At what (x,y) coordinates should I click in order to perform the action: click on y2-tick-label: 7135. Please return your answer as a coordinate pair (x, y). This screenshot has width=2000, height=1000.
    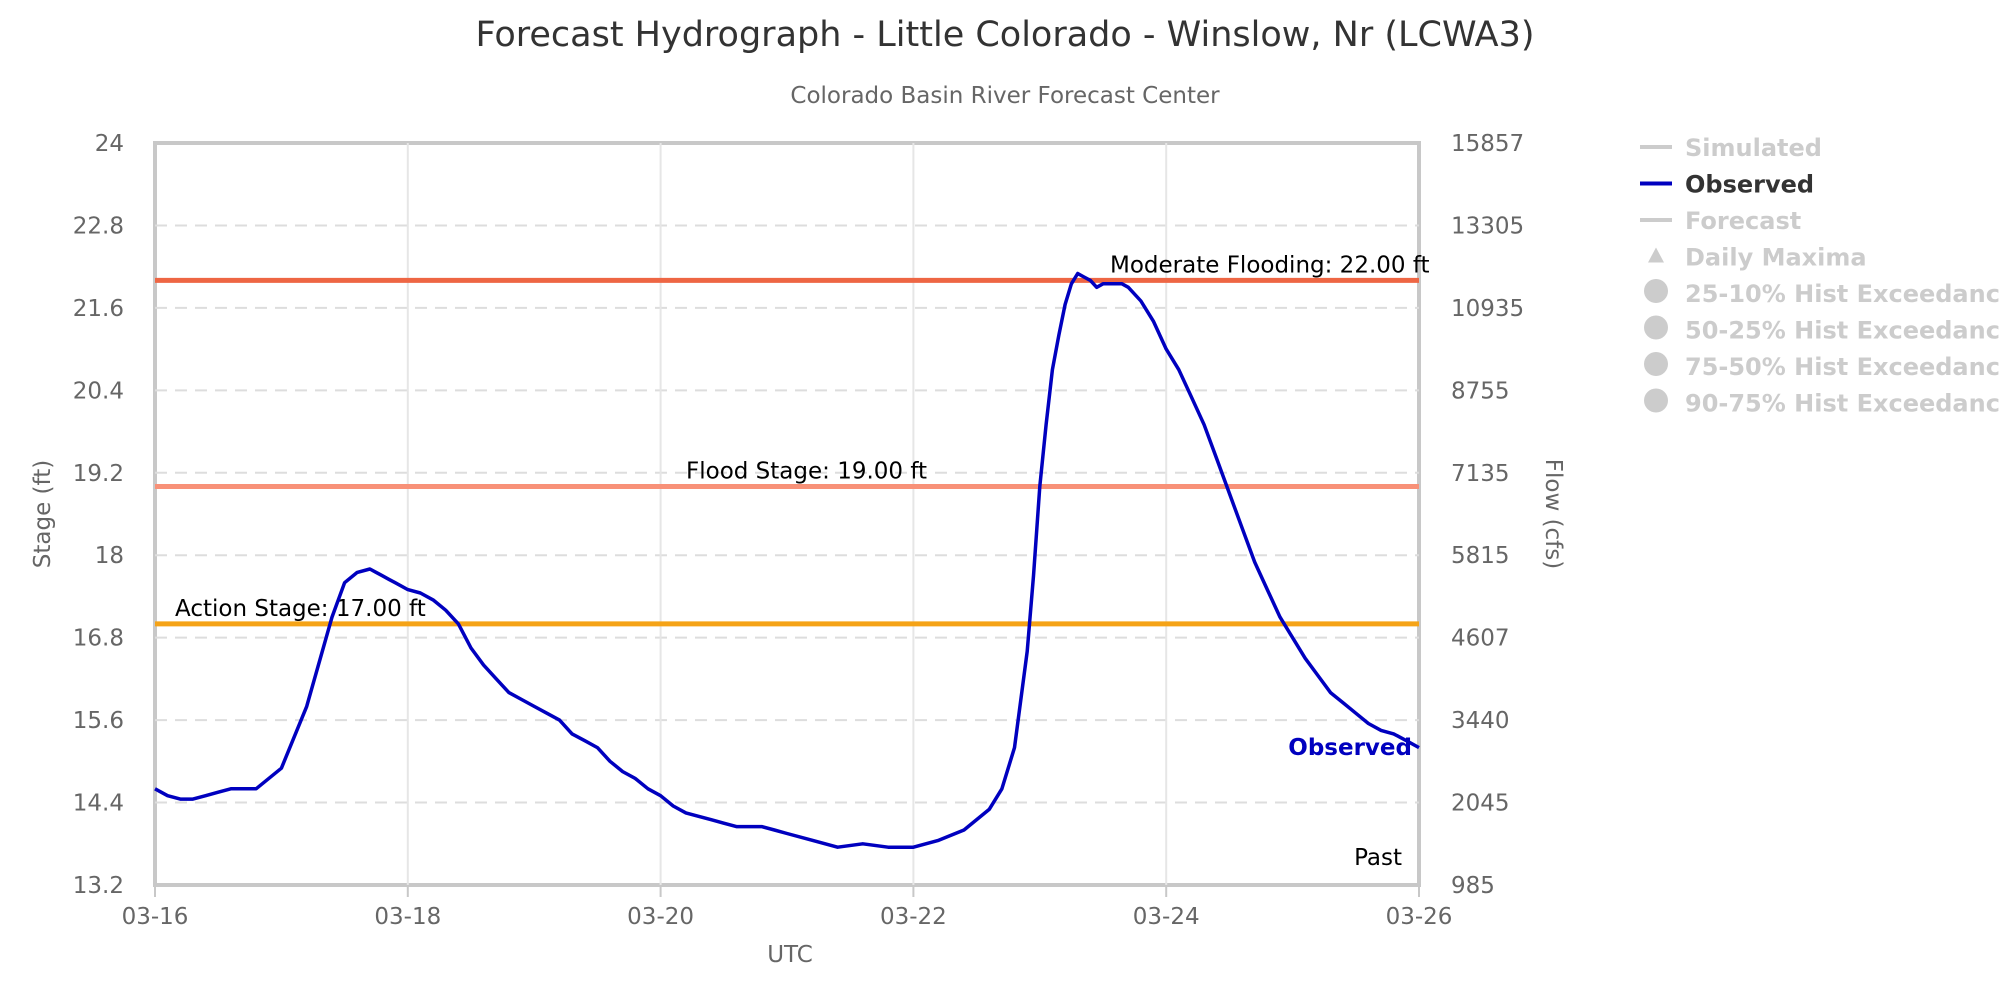
    Looking at the image, I should click on (1480, 474).